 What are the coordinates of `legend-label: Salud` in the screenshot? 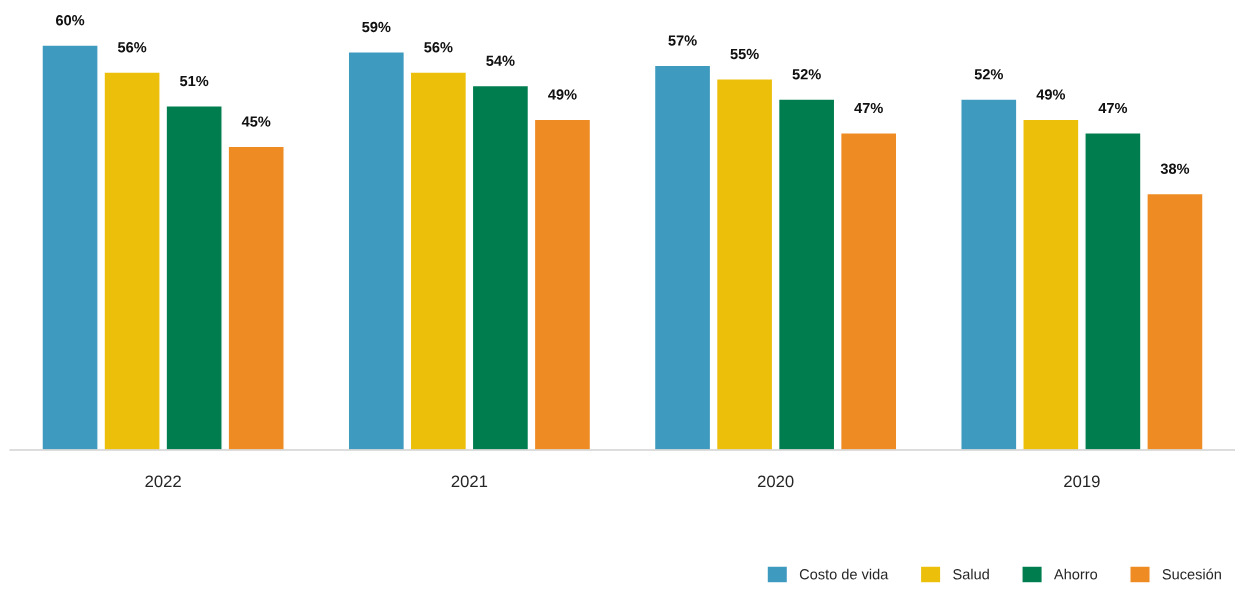 It's located at (971, 574).